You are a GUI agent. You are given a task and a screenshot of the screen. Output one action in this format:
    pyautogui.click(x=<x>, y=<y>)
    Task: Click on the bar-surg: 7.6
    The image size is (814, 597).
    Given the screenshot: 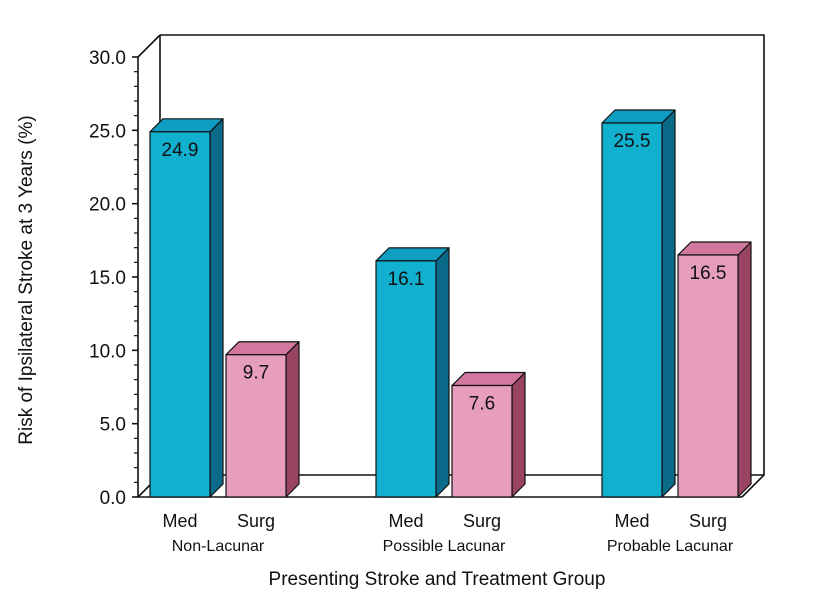 What is the action you would take?
    pyautogui.click(x=488, y=434)
    